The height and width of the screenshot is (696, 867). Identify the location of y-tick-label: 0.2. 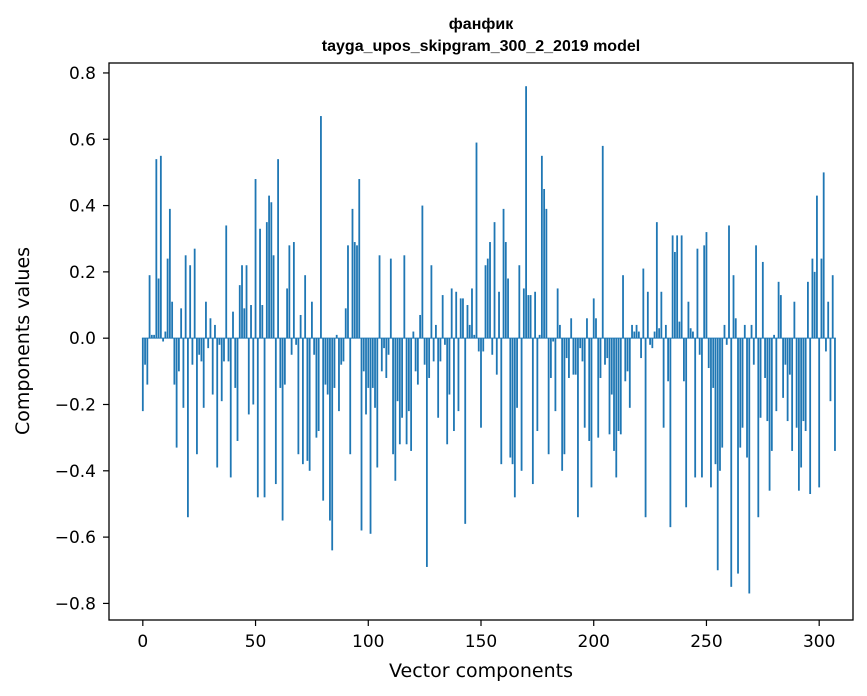
(82, 273).